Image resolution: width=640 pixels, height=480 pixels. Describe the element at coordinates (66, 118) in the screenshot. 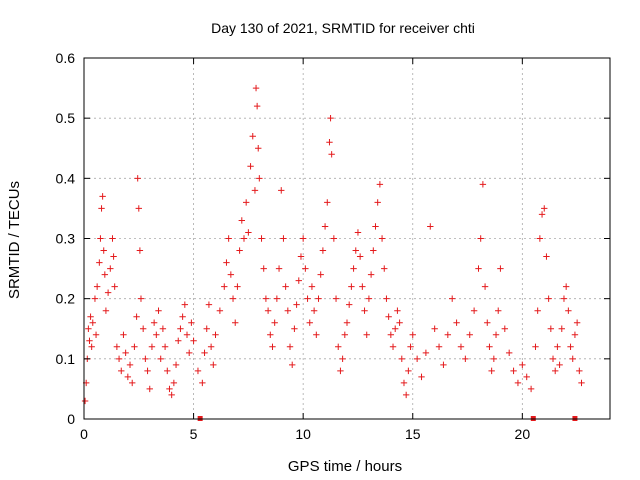

I see `y-tick-label: 0.5` at that location.